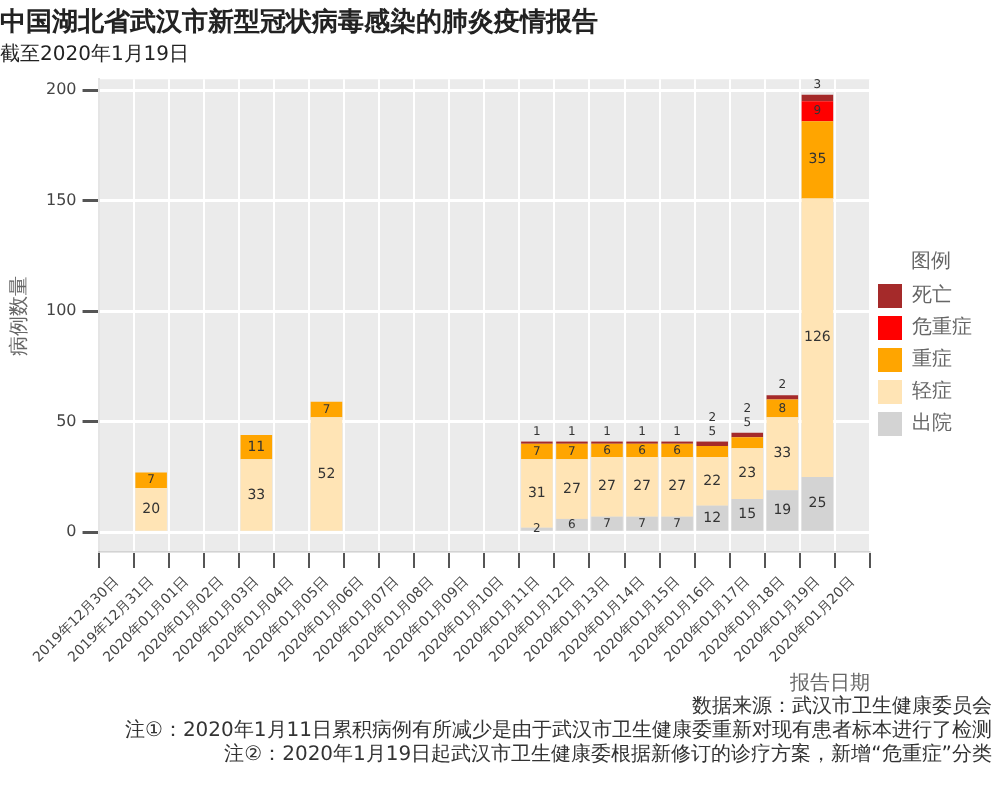 This screenshot has height=800, width=1000. I want to click on legend-label: 危重症, so click(942, 327).